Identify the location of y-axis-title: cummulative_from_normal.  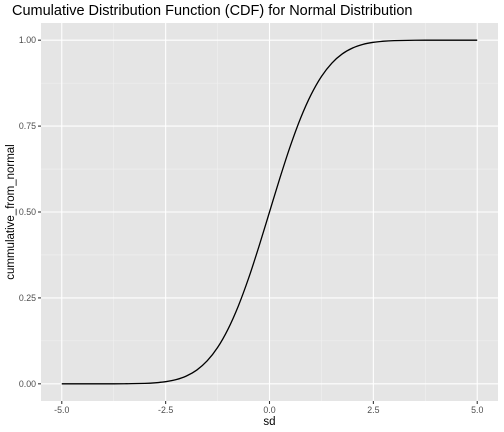
(11, 212).